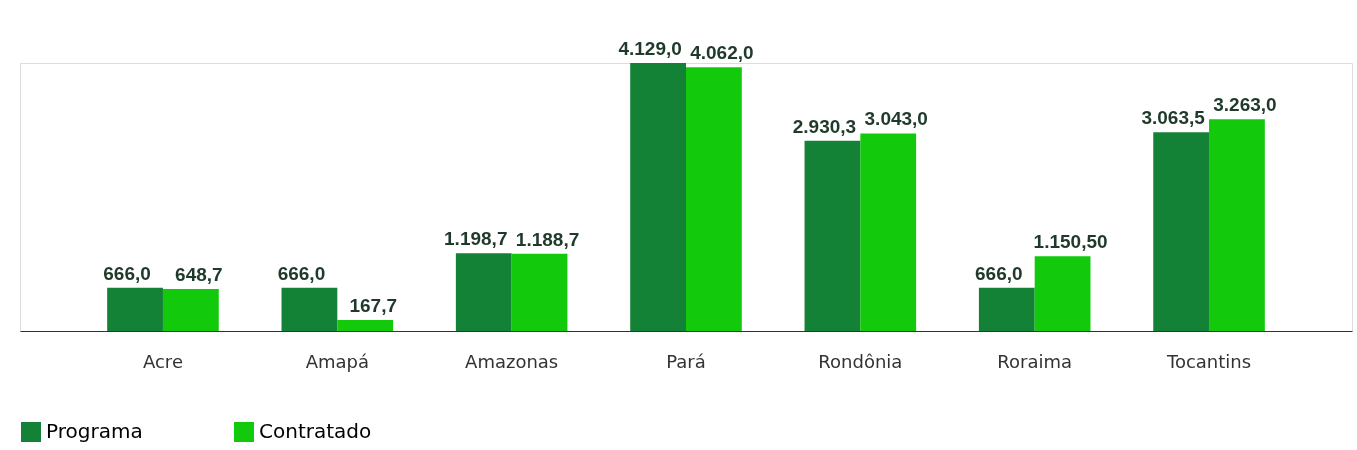  Describe the element at coordinates (722, 53) in the screenshot. I see `data-label: 4.062,0` at that location.